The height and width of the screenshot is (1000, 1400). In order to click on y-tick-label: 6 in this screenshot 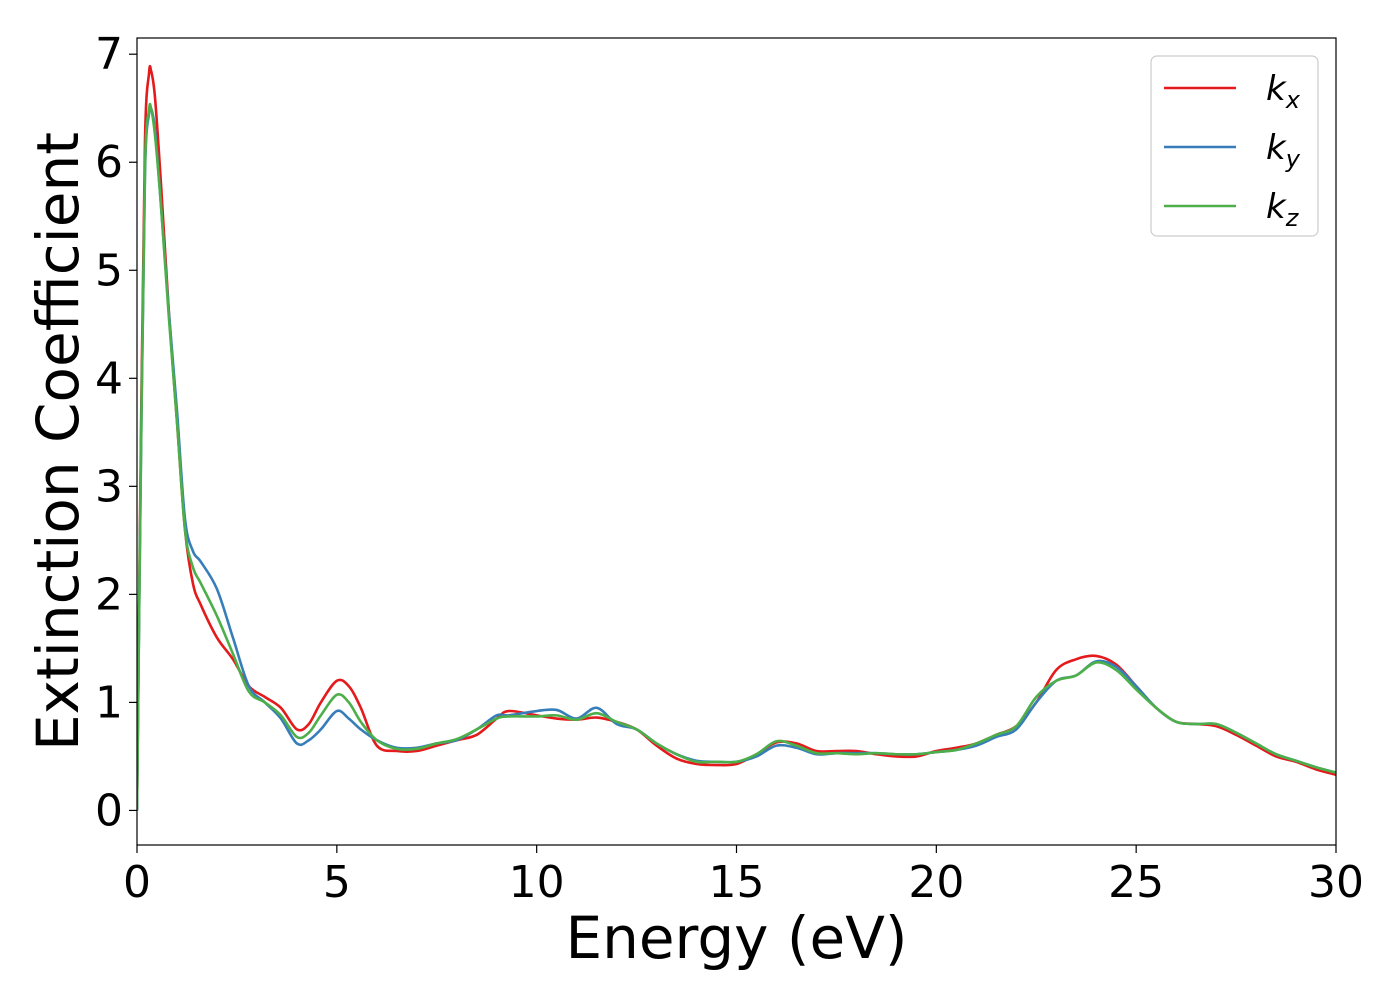, I will do `click(109, 162)`.